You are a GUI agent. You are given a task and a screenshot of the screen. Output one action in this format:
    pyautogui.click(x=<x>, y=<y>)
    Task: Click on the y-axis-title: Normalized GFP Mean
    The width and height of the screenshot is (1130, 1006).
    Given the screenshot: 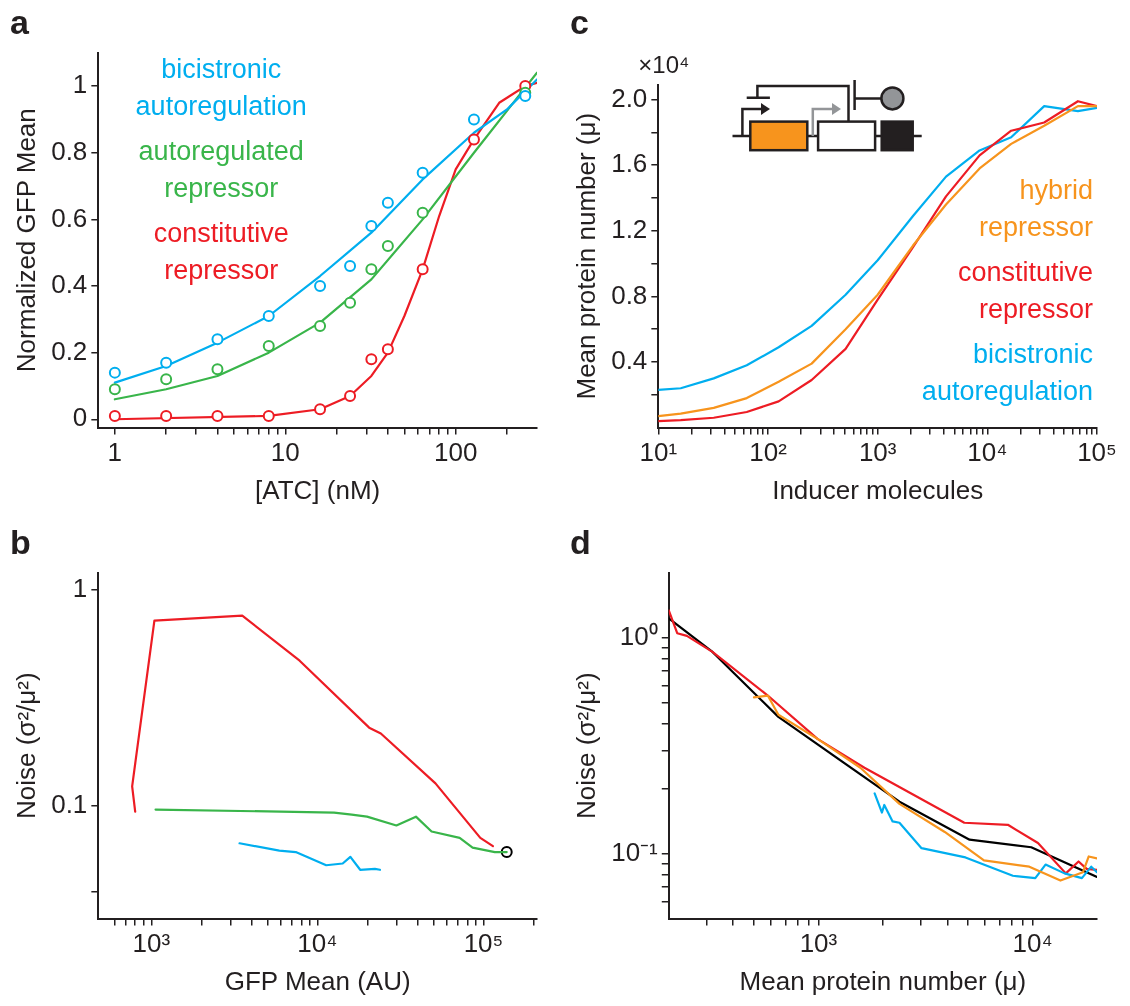 What is the action you would take?
    pyautogui.click(x=25, y=240)
    